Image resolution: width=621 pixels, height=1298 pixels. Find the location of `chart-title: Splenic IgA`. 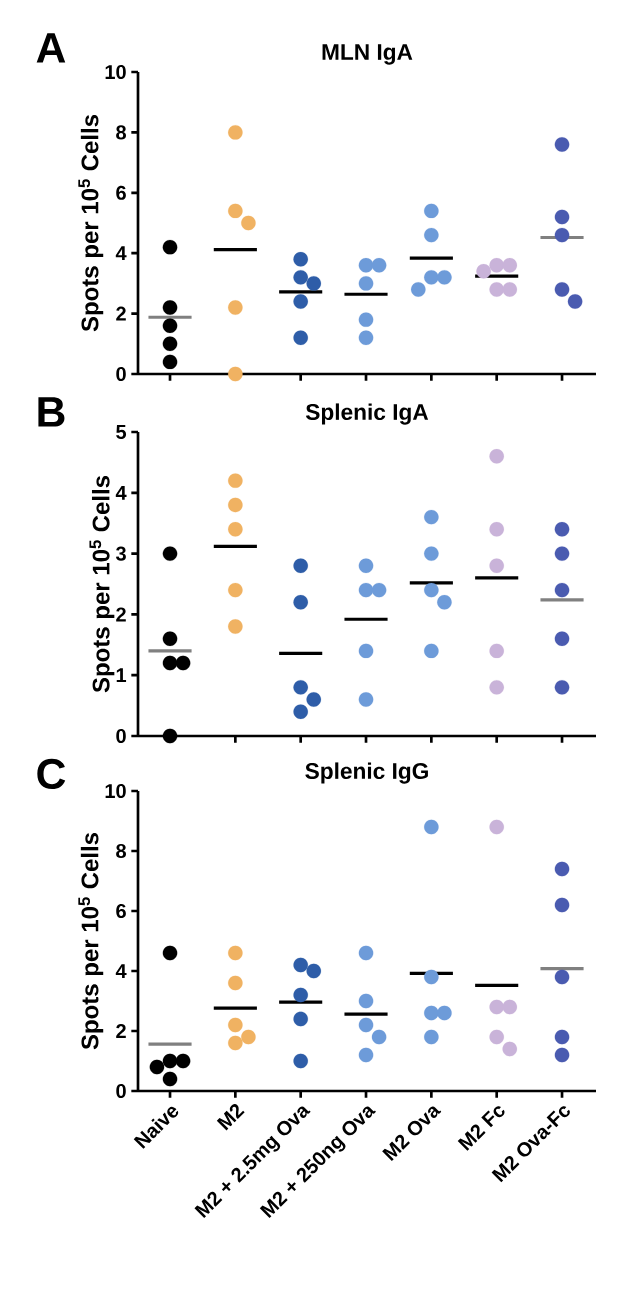

chart-title: Splenic IgA is located at coordinates (367, 414).